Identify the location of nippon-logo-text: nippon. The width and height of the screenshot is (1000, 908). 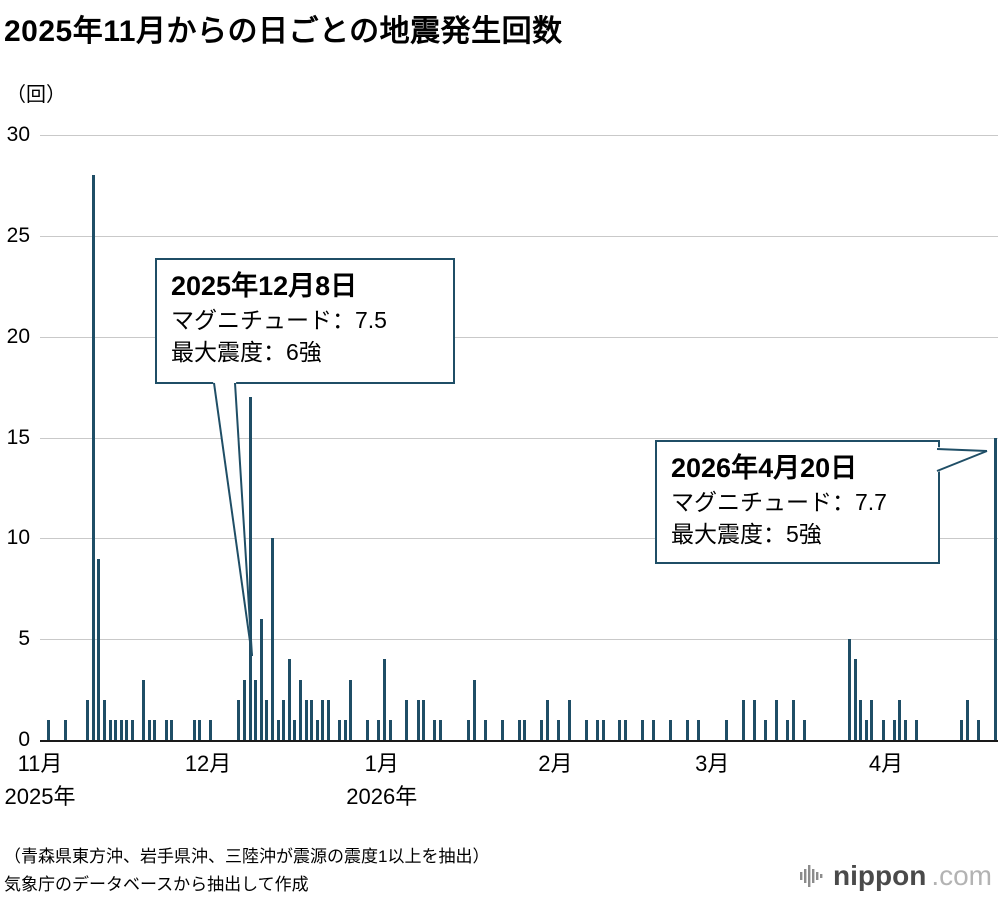
(880, 875).